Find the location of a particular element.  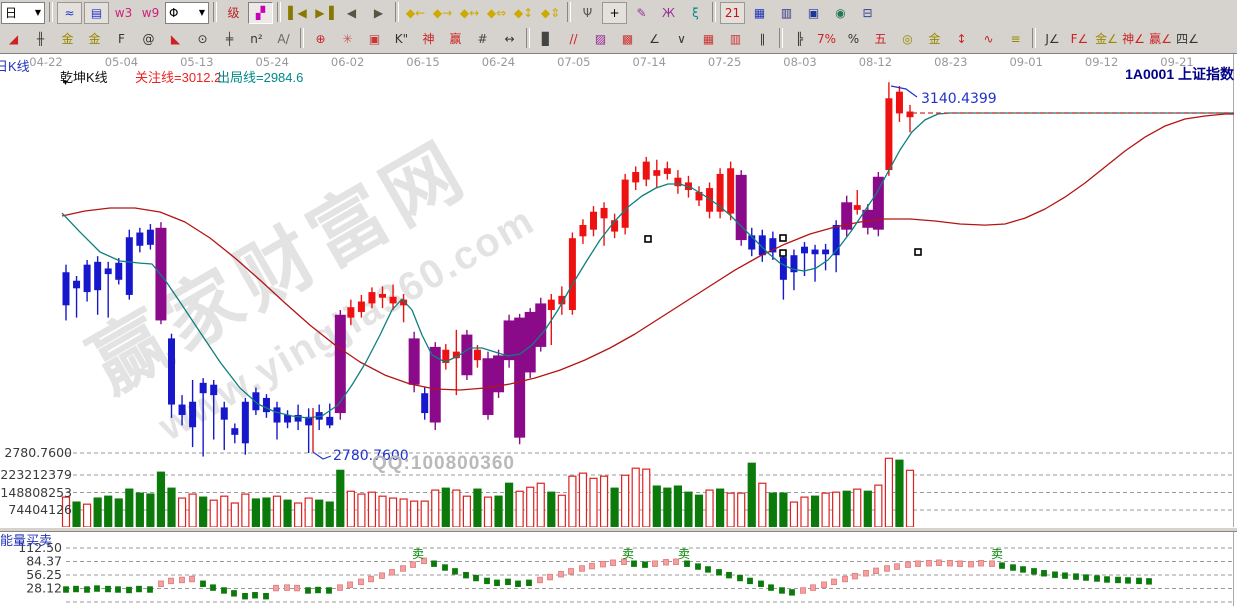

brush-icon: ◢ is located at coordinates (13, 39).